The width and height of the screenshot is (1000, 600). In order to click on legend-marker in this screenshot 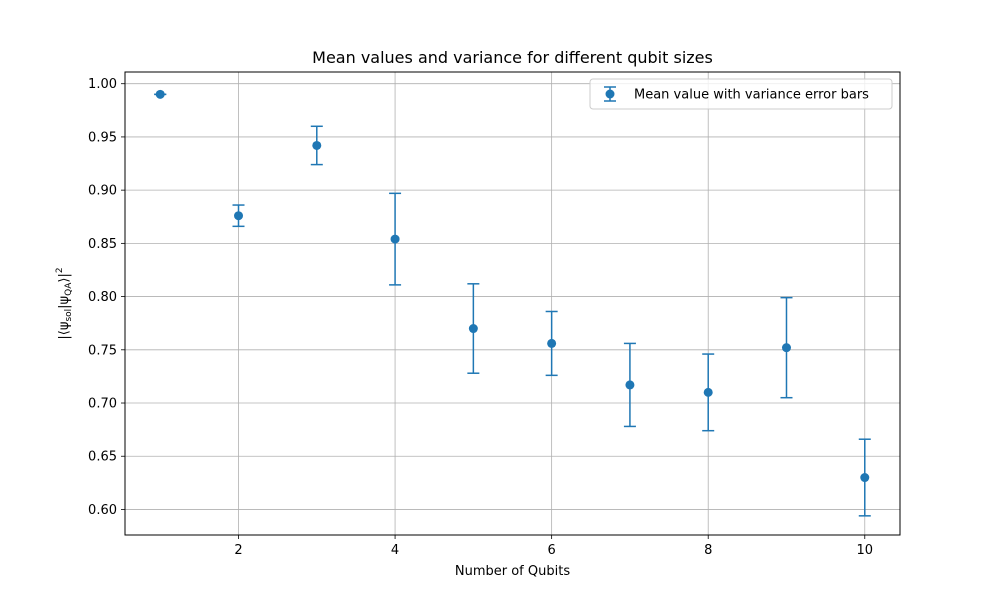, I will do `click(610, 94)`.